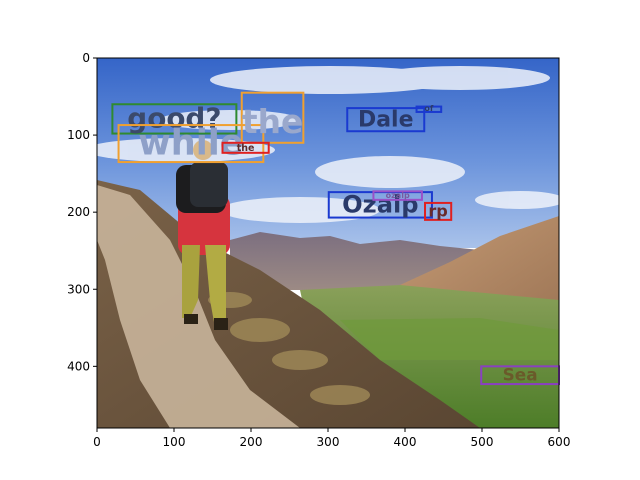 Image resolution: width=640 pixels, height=480 pixels. I want to click on y-tick-label: 200, so click(78, 212).